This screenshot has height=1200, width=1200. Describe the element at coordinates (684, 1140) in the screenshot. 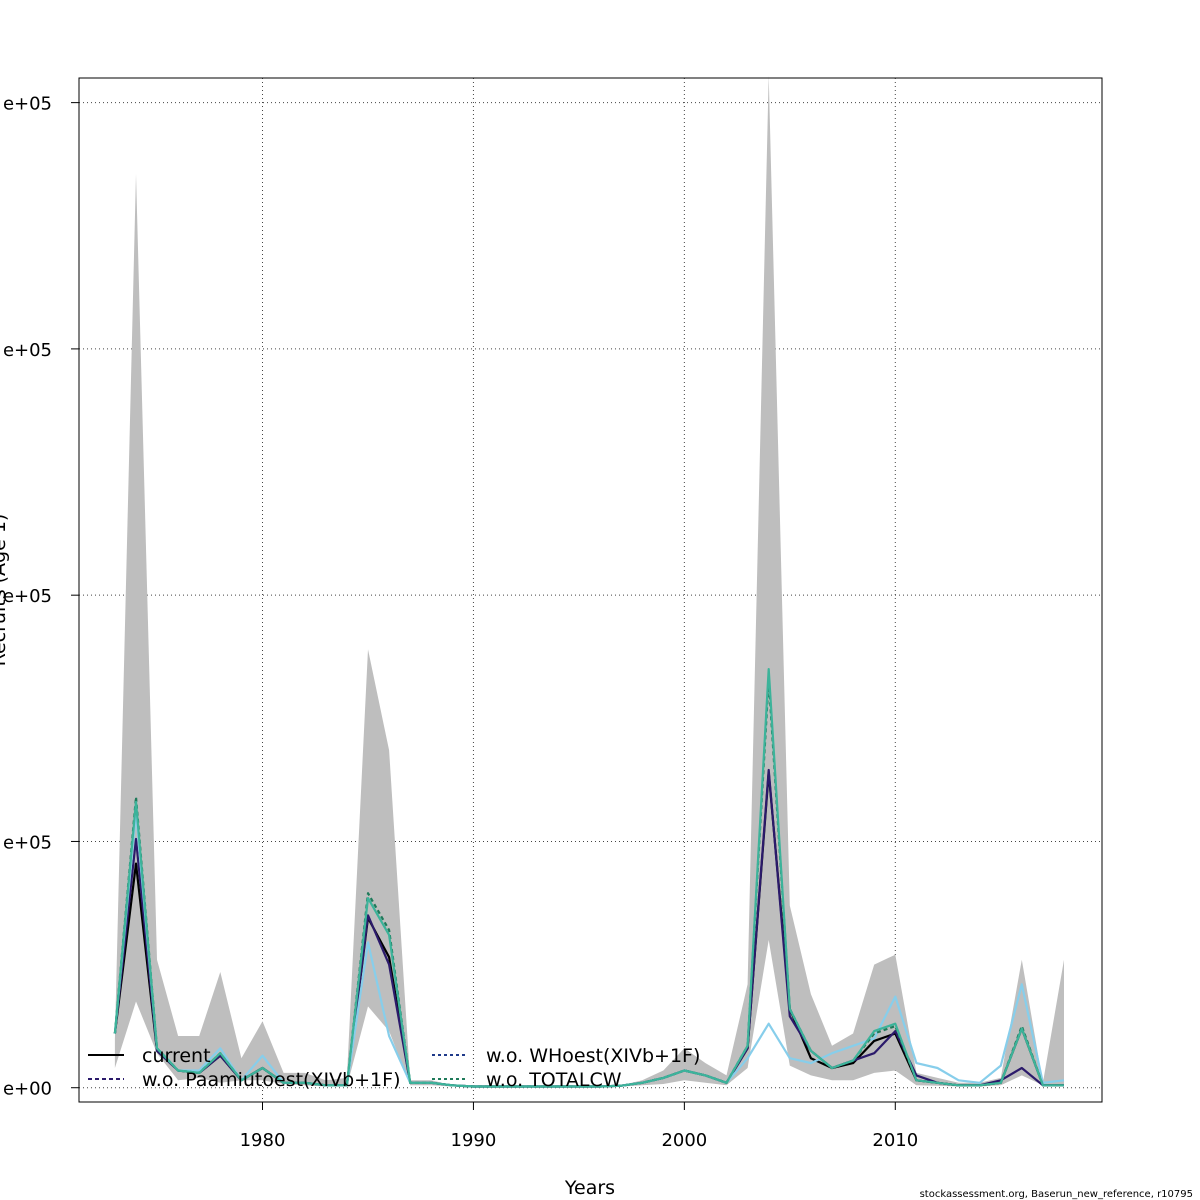

I see `x-tick-label: 2000` at that location.